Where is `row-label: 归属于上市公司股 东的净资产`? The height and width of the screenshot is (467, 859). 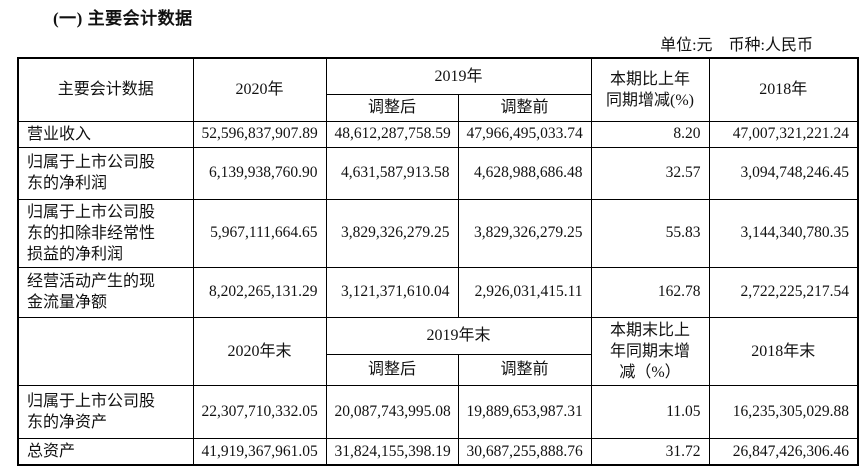 row-label: 归属于上市公司股 东的净资产 is located at coordinates (105, 412).